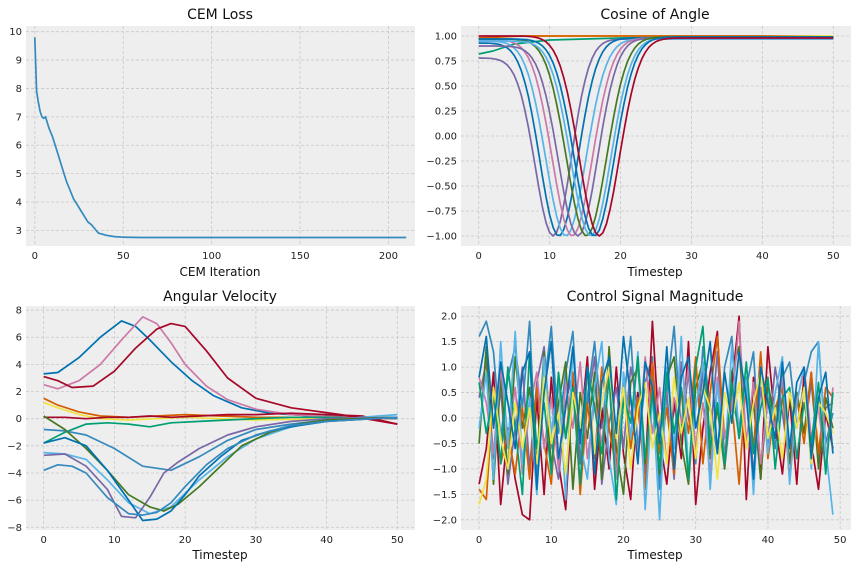 This screenshot has height=568, width=856. What do you see at coordinates (19, 392) in the screenshot?
I see `y-tick-label: 2` at bounding box center [19, 392].